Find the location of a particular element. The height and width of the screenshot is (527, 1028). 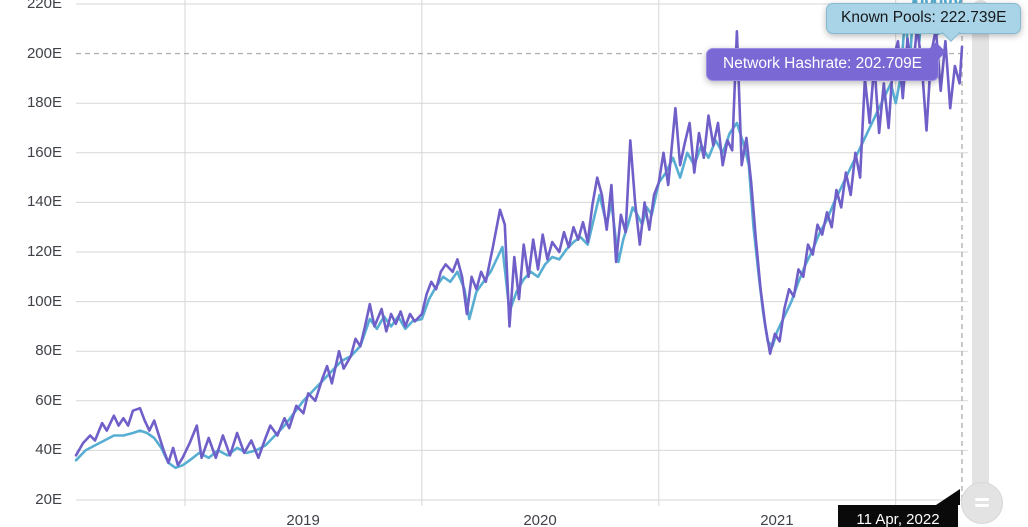

known-pools-tooltip: Known Pools: 222.739E is located at coordinates (924, 22).